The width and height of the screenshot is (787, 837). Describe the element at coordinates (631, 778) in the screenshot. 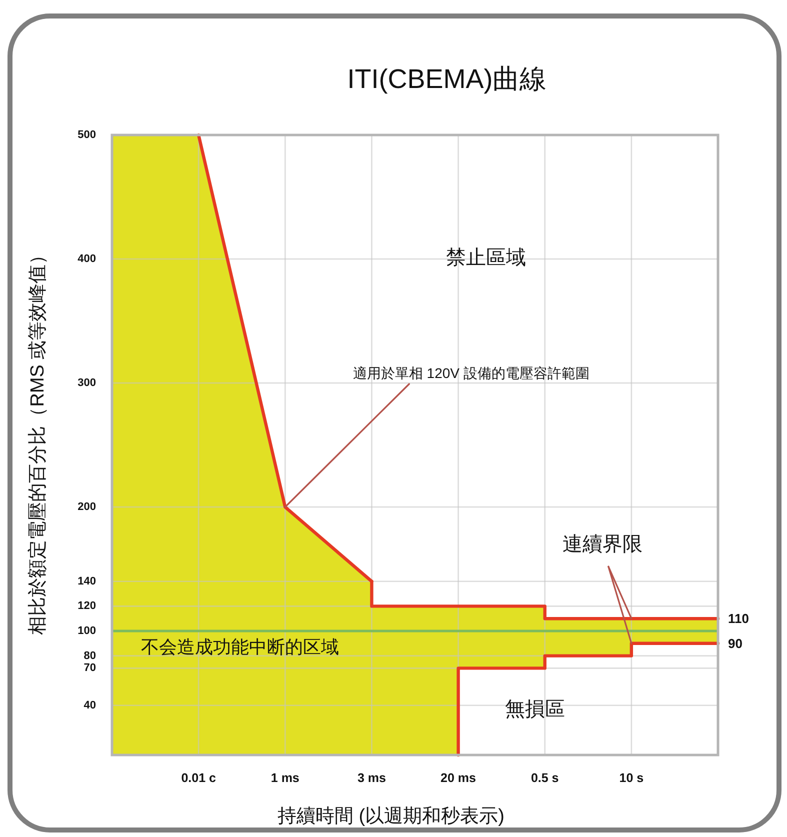

I see `x-tick-label: 10 s` at that location.